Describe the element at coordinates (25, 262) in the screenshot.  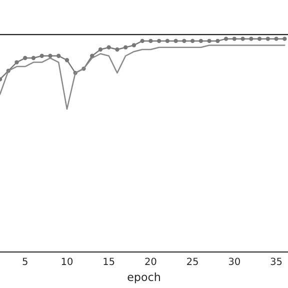
I see `x-tick-label: 5` at that location.